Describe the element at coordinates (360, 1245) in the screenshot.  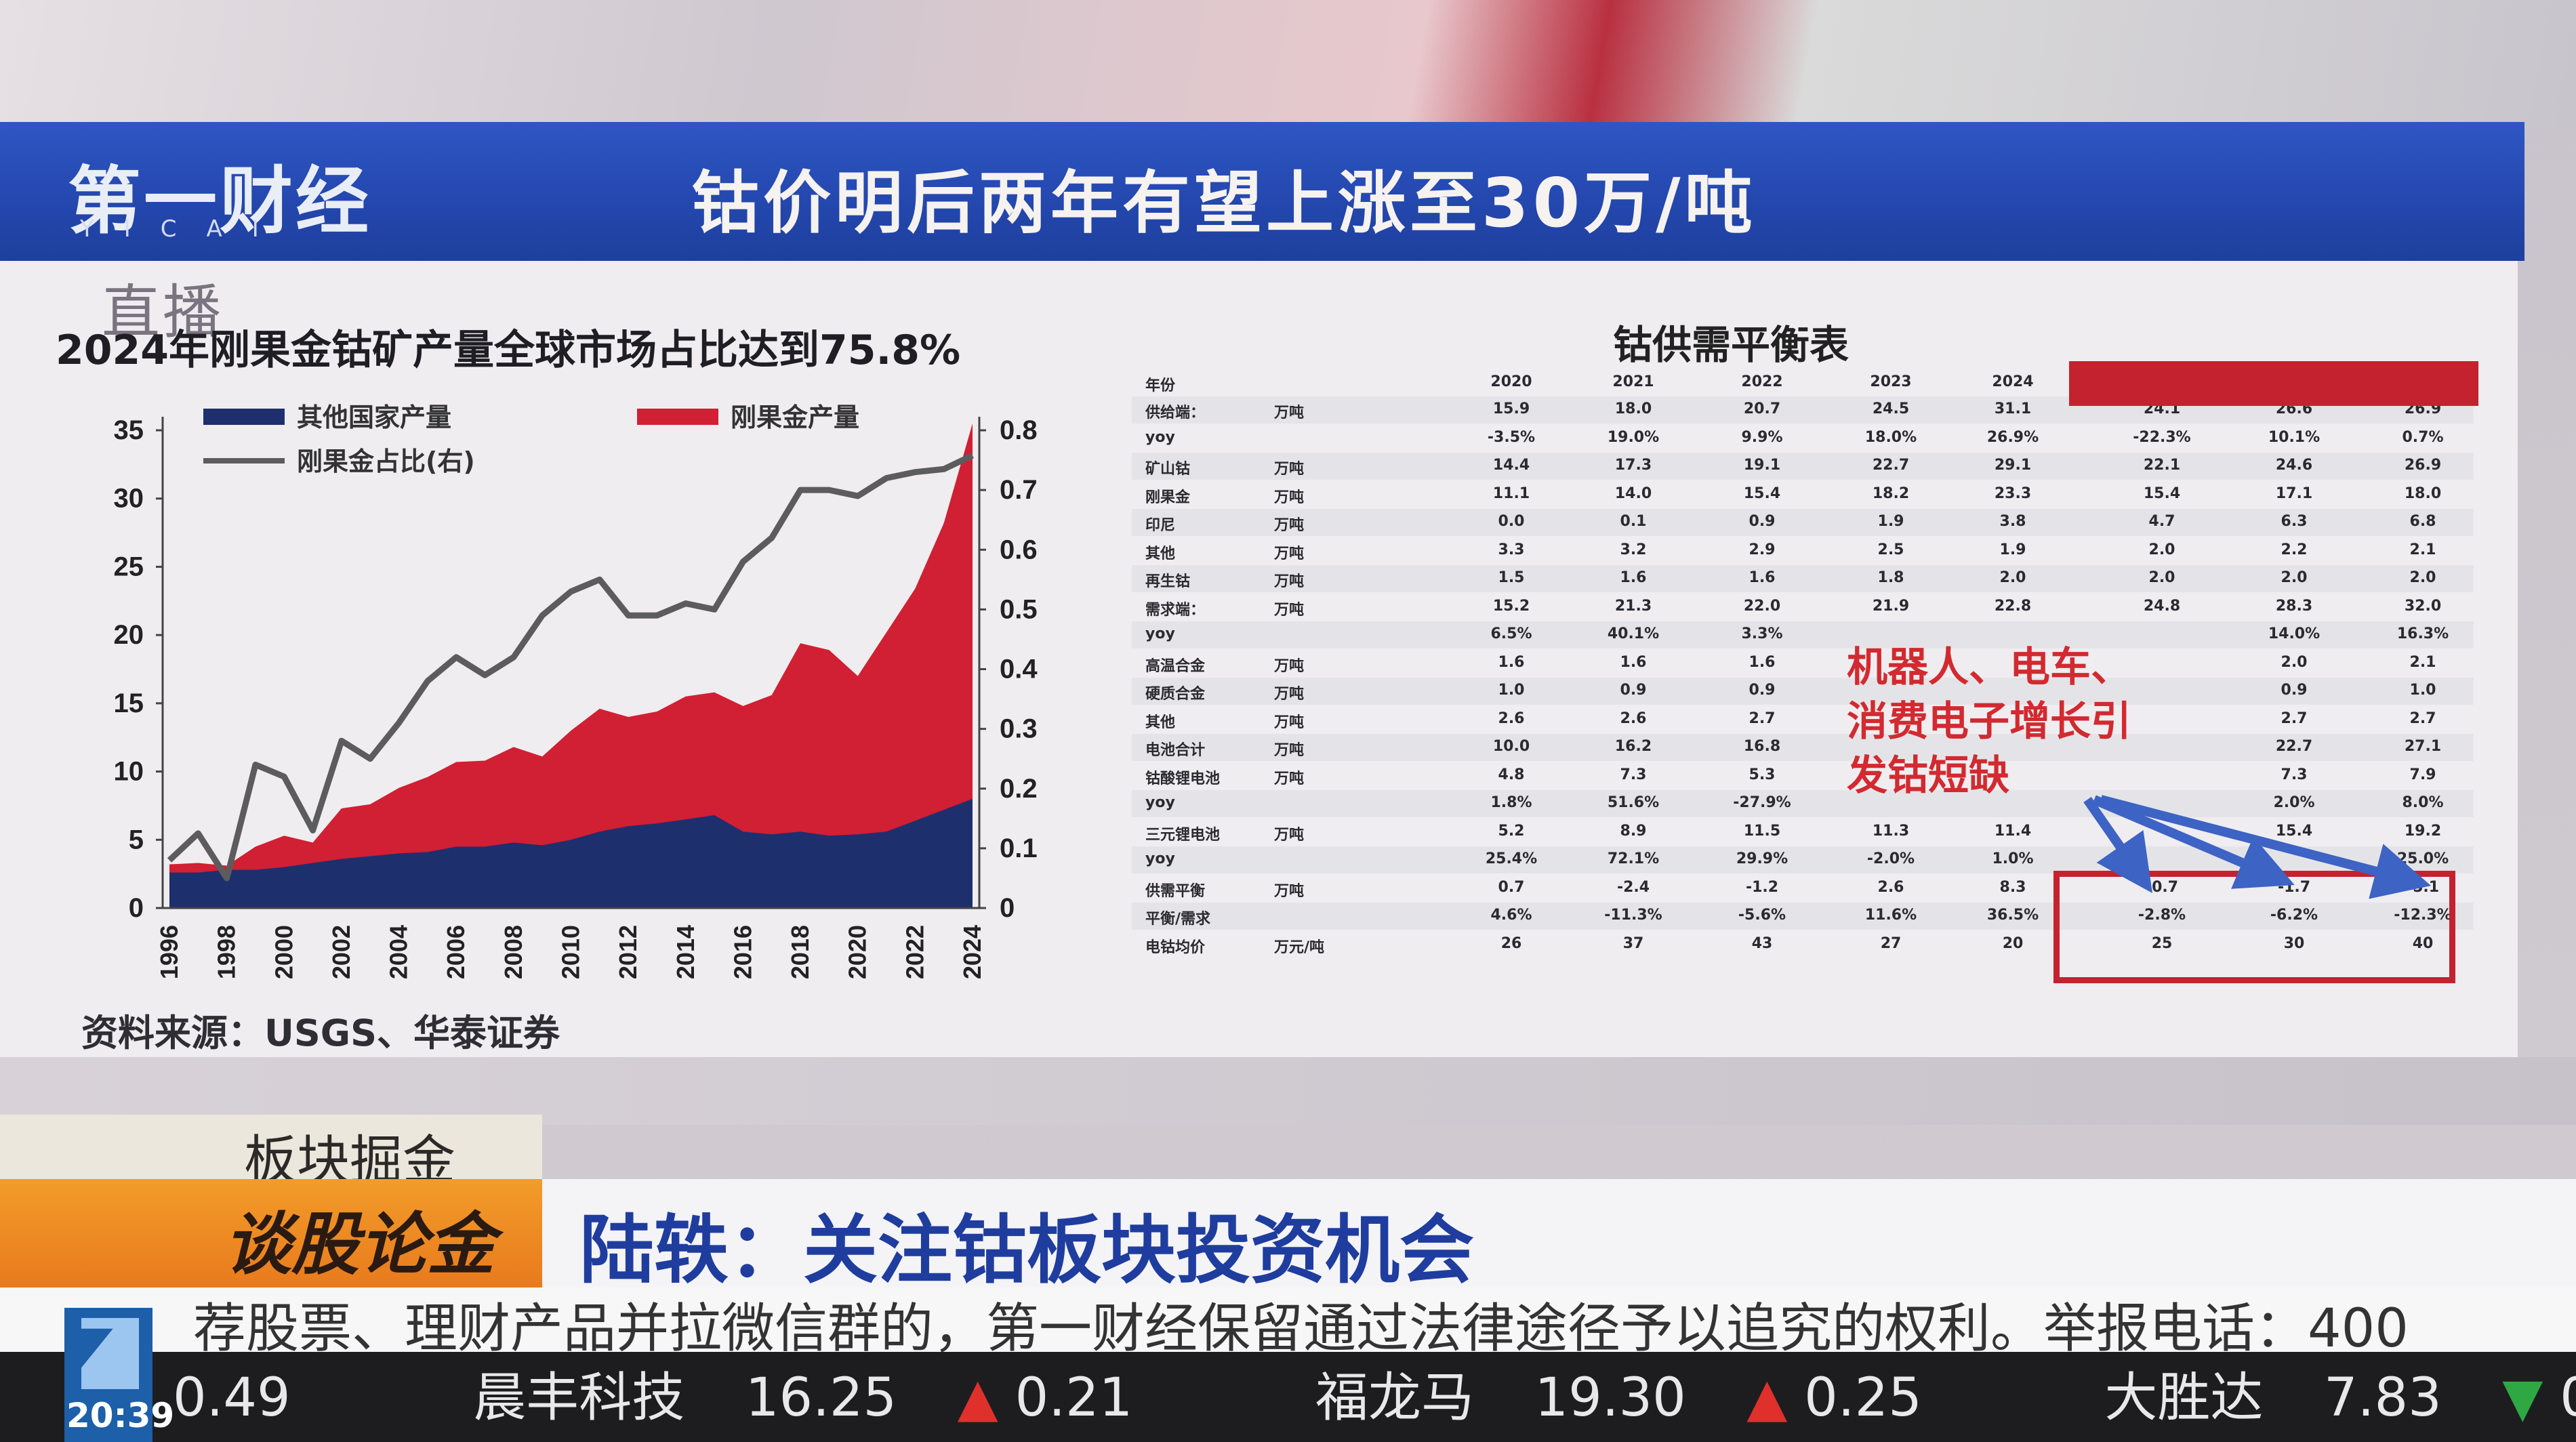
I see `show-logo: 谈股论金` at that location.